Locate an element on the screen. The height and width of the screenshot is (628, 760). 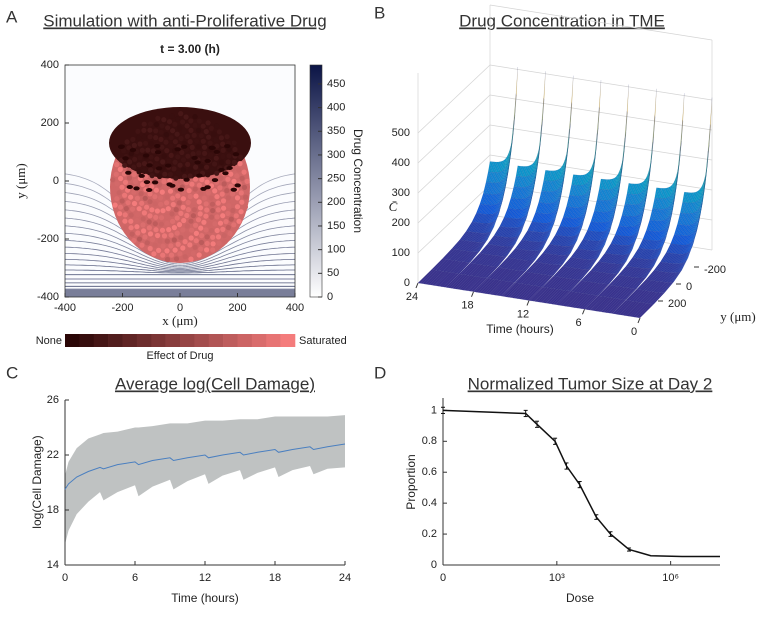
colorbar-tick-label: 350 is located at coordinates (336, 131).